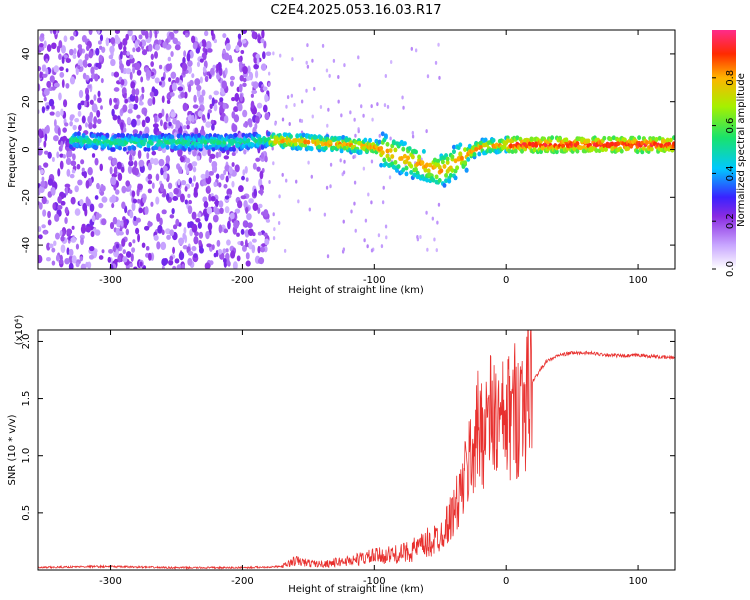  I want to click on spectrogram-xtick-label: 0, so click(506, 280).